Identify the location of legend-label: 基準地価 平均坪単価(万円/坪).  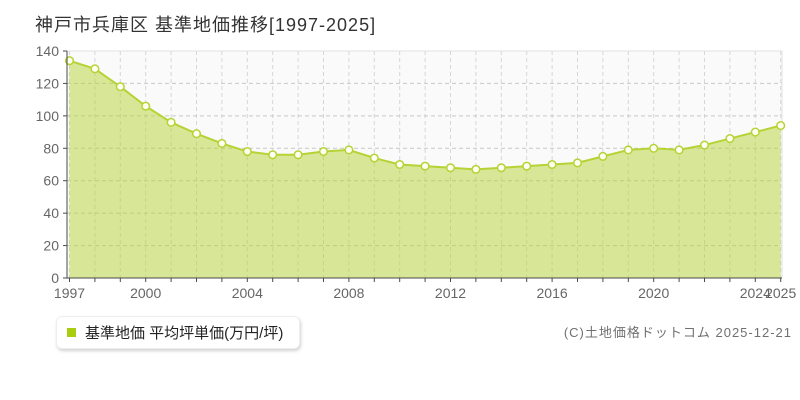
(184, 333).